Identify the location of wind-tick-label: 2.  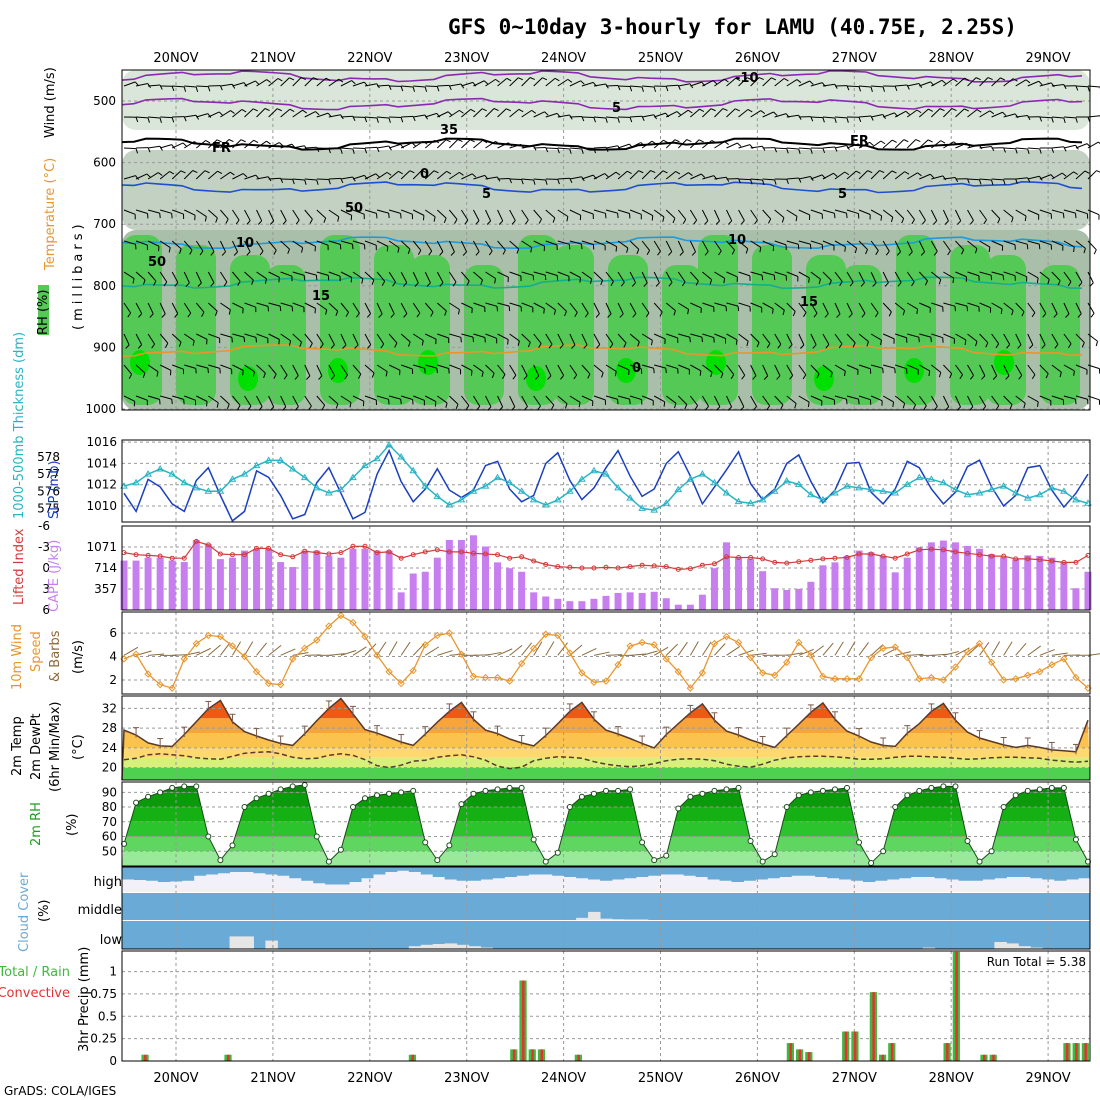
(113, 680).